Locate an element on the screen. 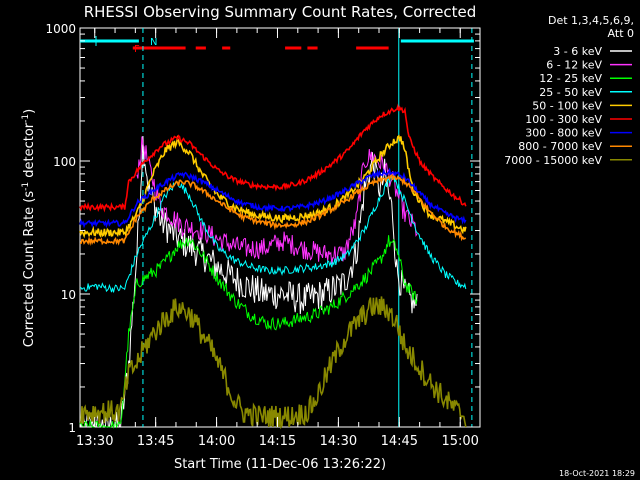  y-axis-label-sup2: -1 is located at coordinates (26, 118).